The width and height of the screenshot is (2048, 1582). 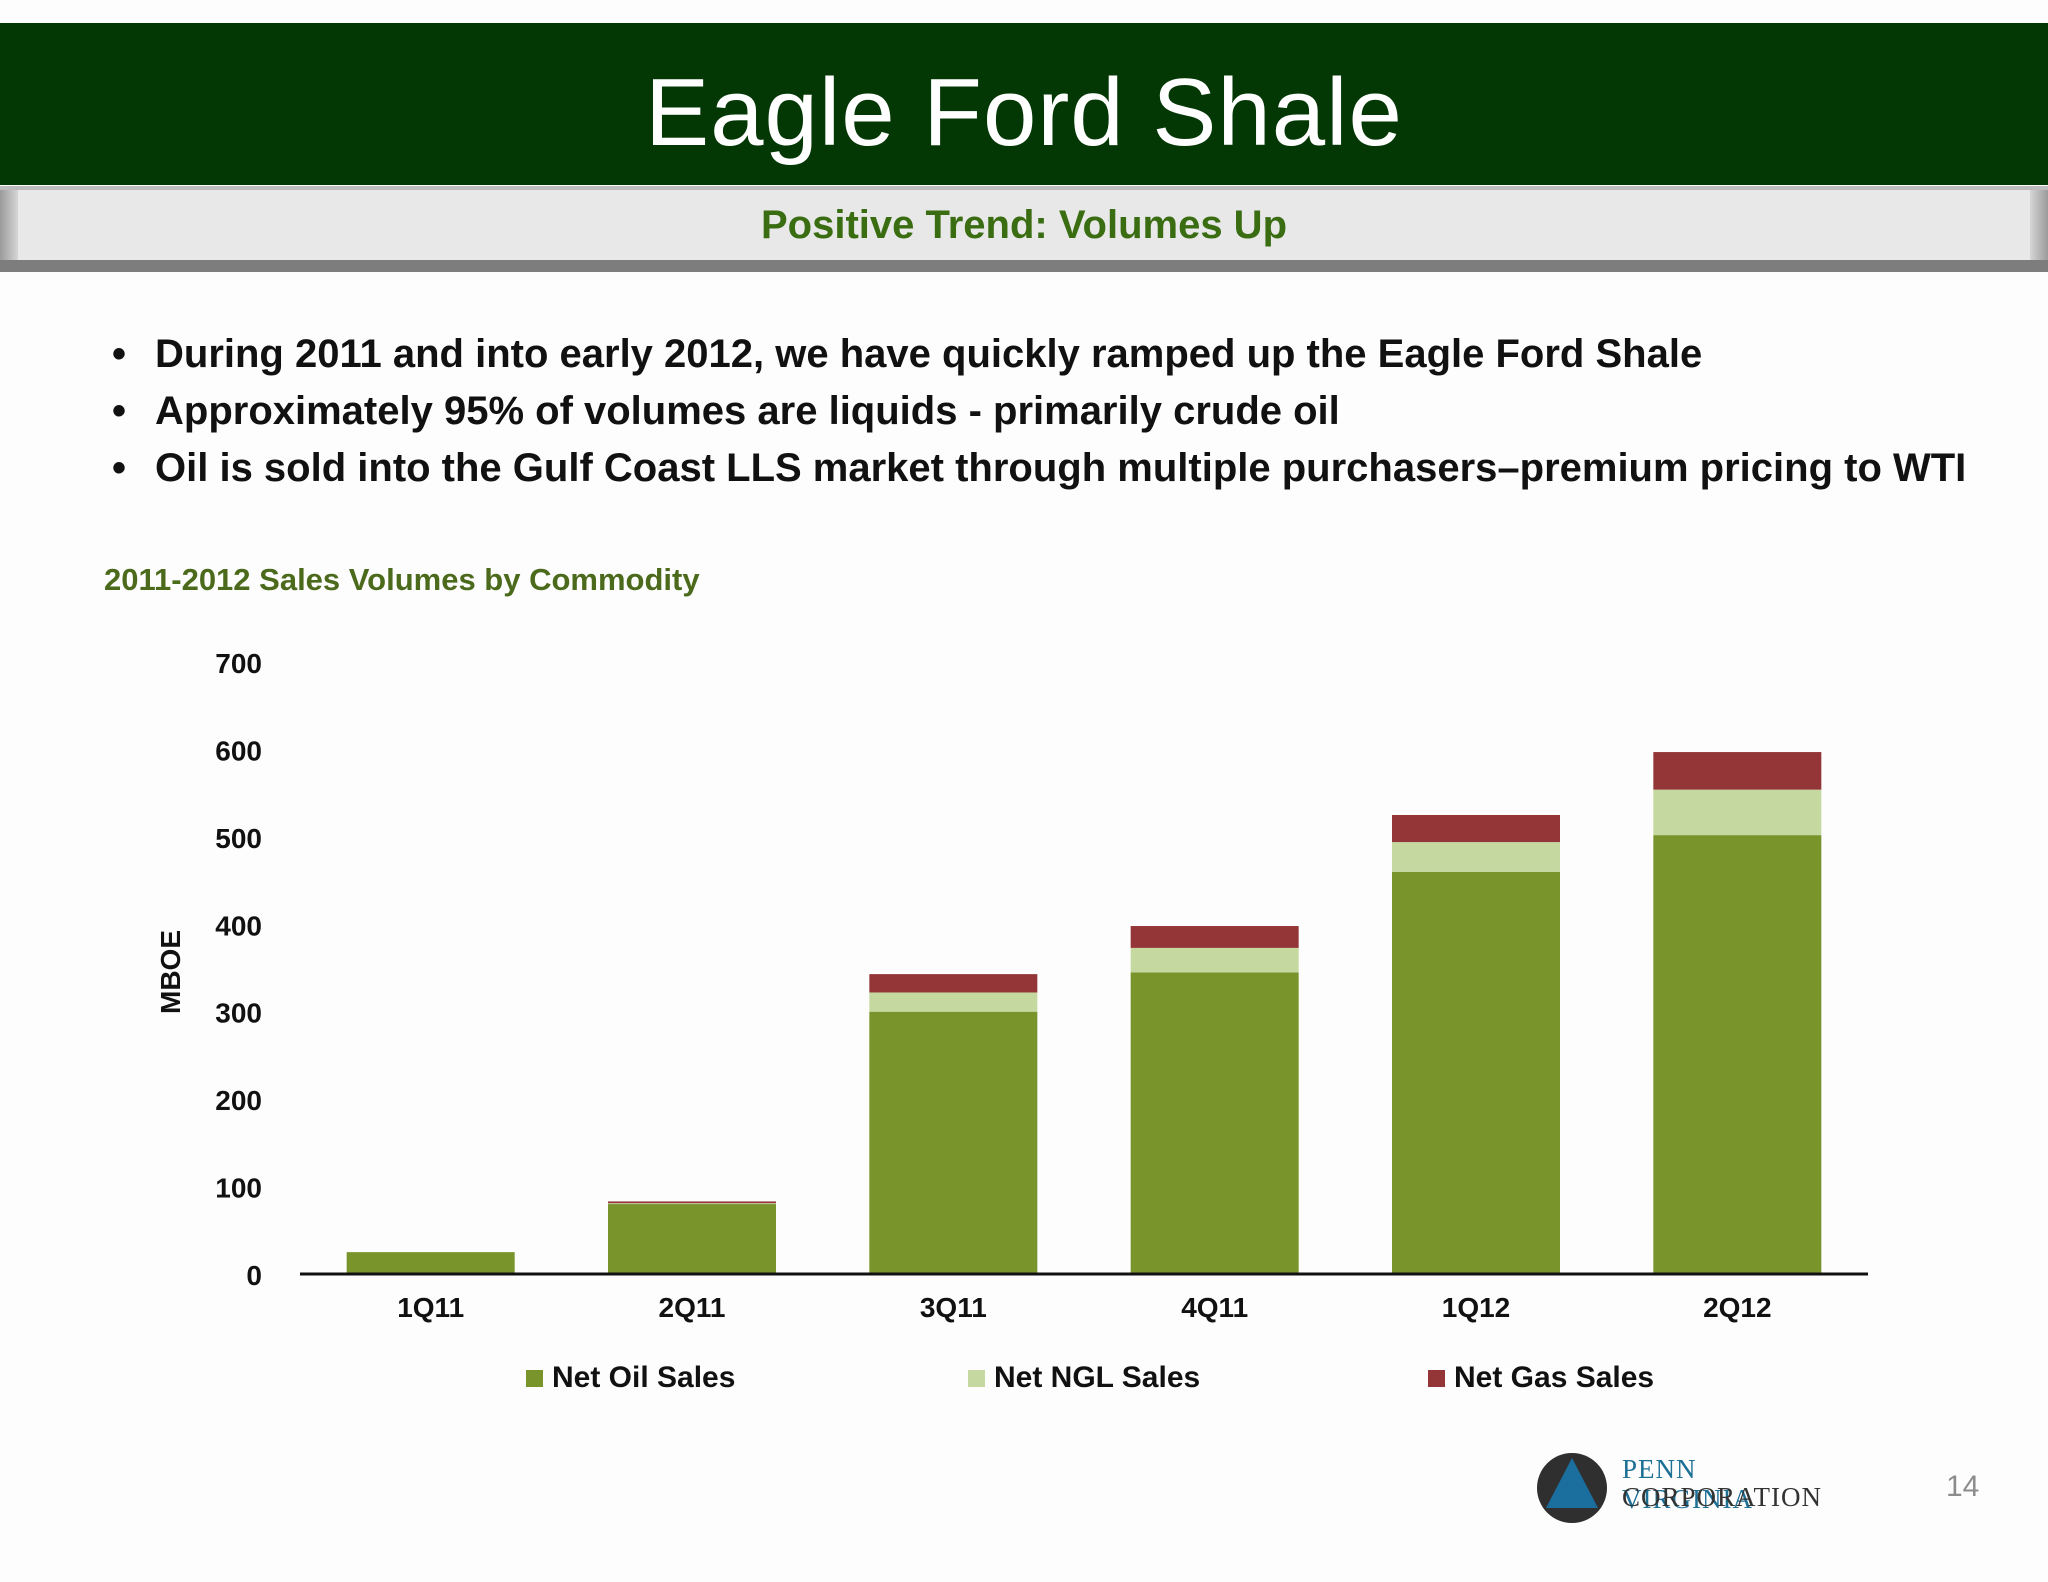 I want to click on bar-segment-ngl-2Q11, so click(x=692, y=1204).